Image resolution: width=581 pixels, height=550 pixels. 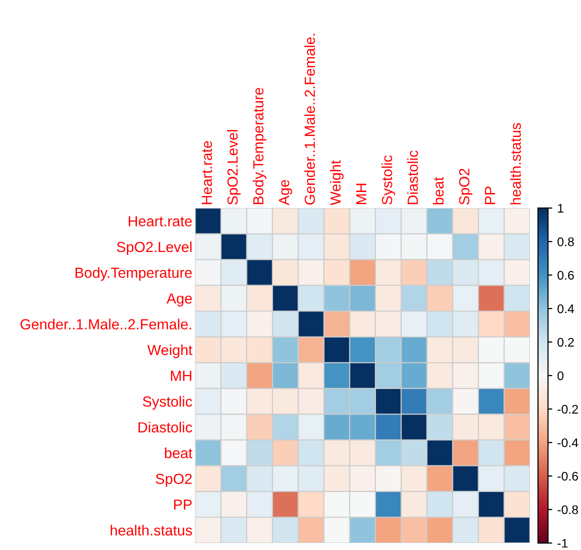 I want to click on color-bar-label: 0.4, so click(x=566, y=309).